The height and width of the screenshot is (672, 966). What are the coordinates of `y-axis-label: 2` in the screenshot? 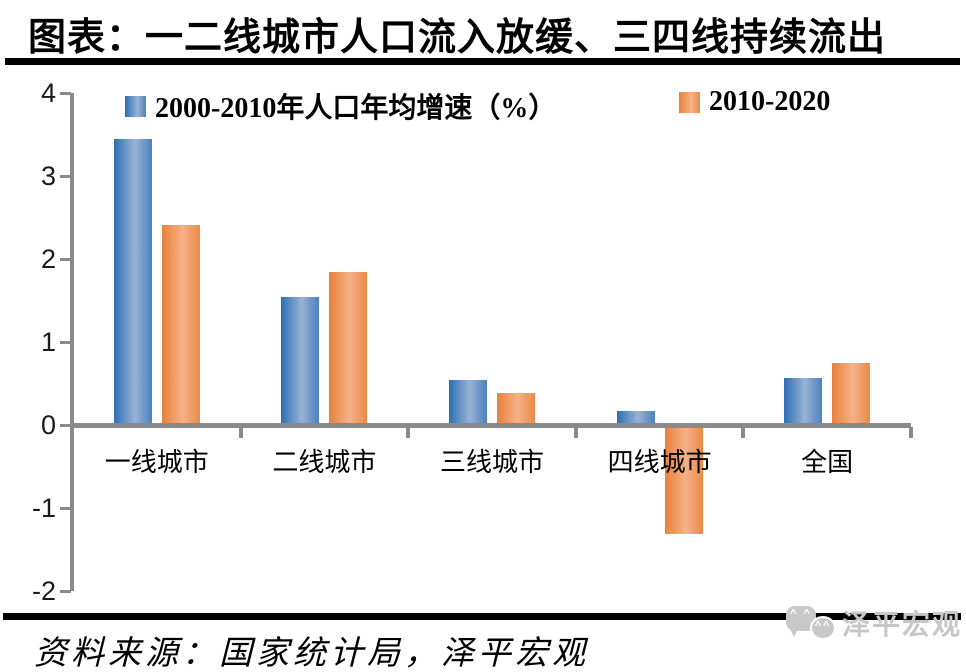 It's located at (48, 259).